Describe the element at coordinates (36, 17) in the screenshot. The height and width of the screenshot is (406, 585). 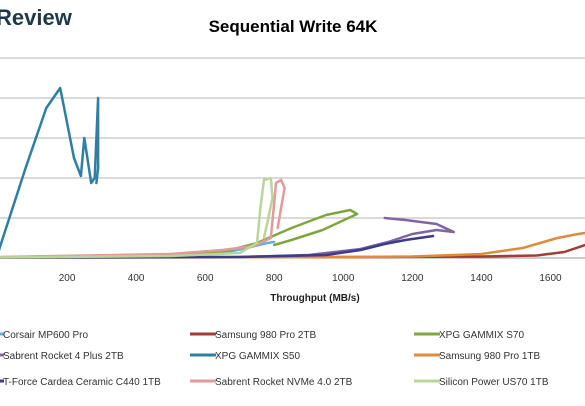
I see `brand-wordmark: Review` at that location.